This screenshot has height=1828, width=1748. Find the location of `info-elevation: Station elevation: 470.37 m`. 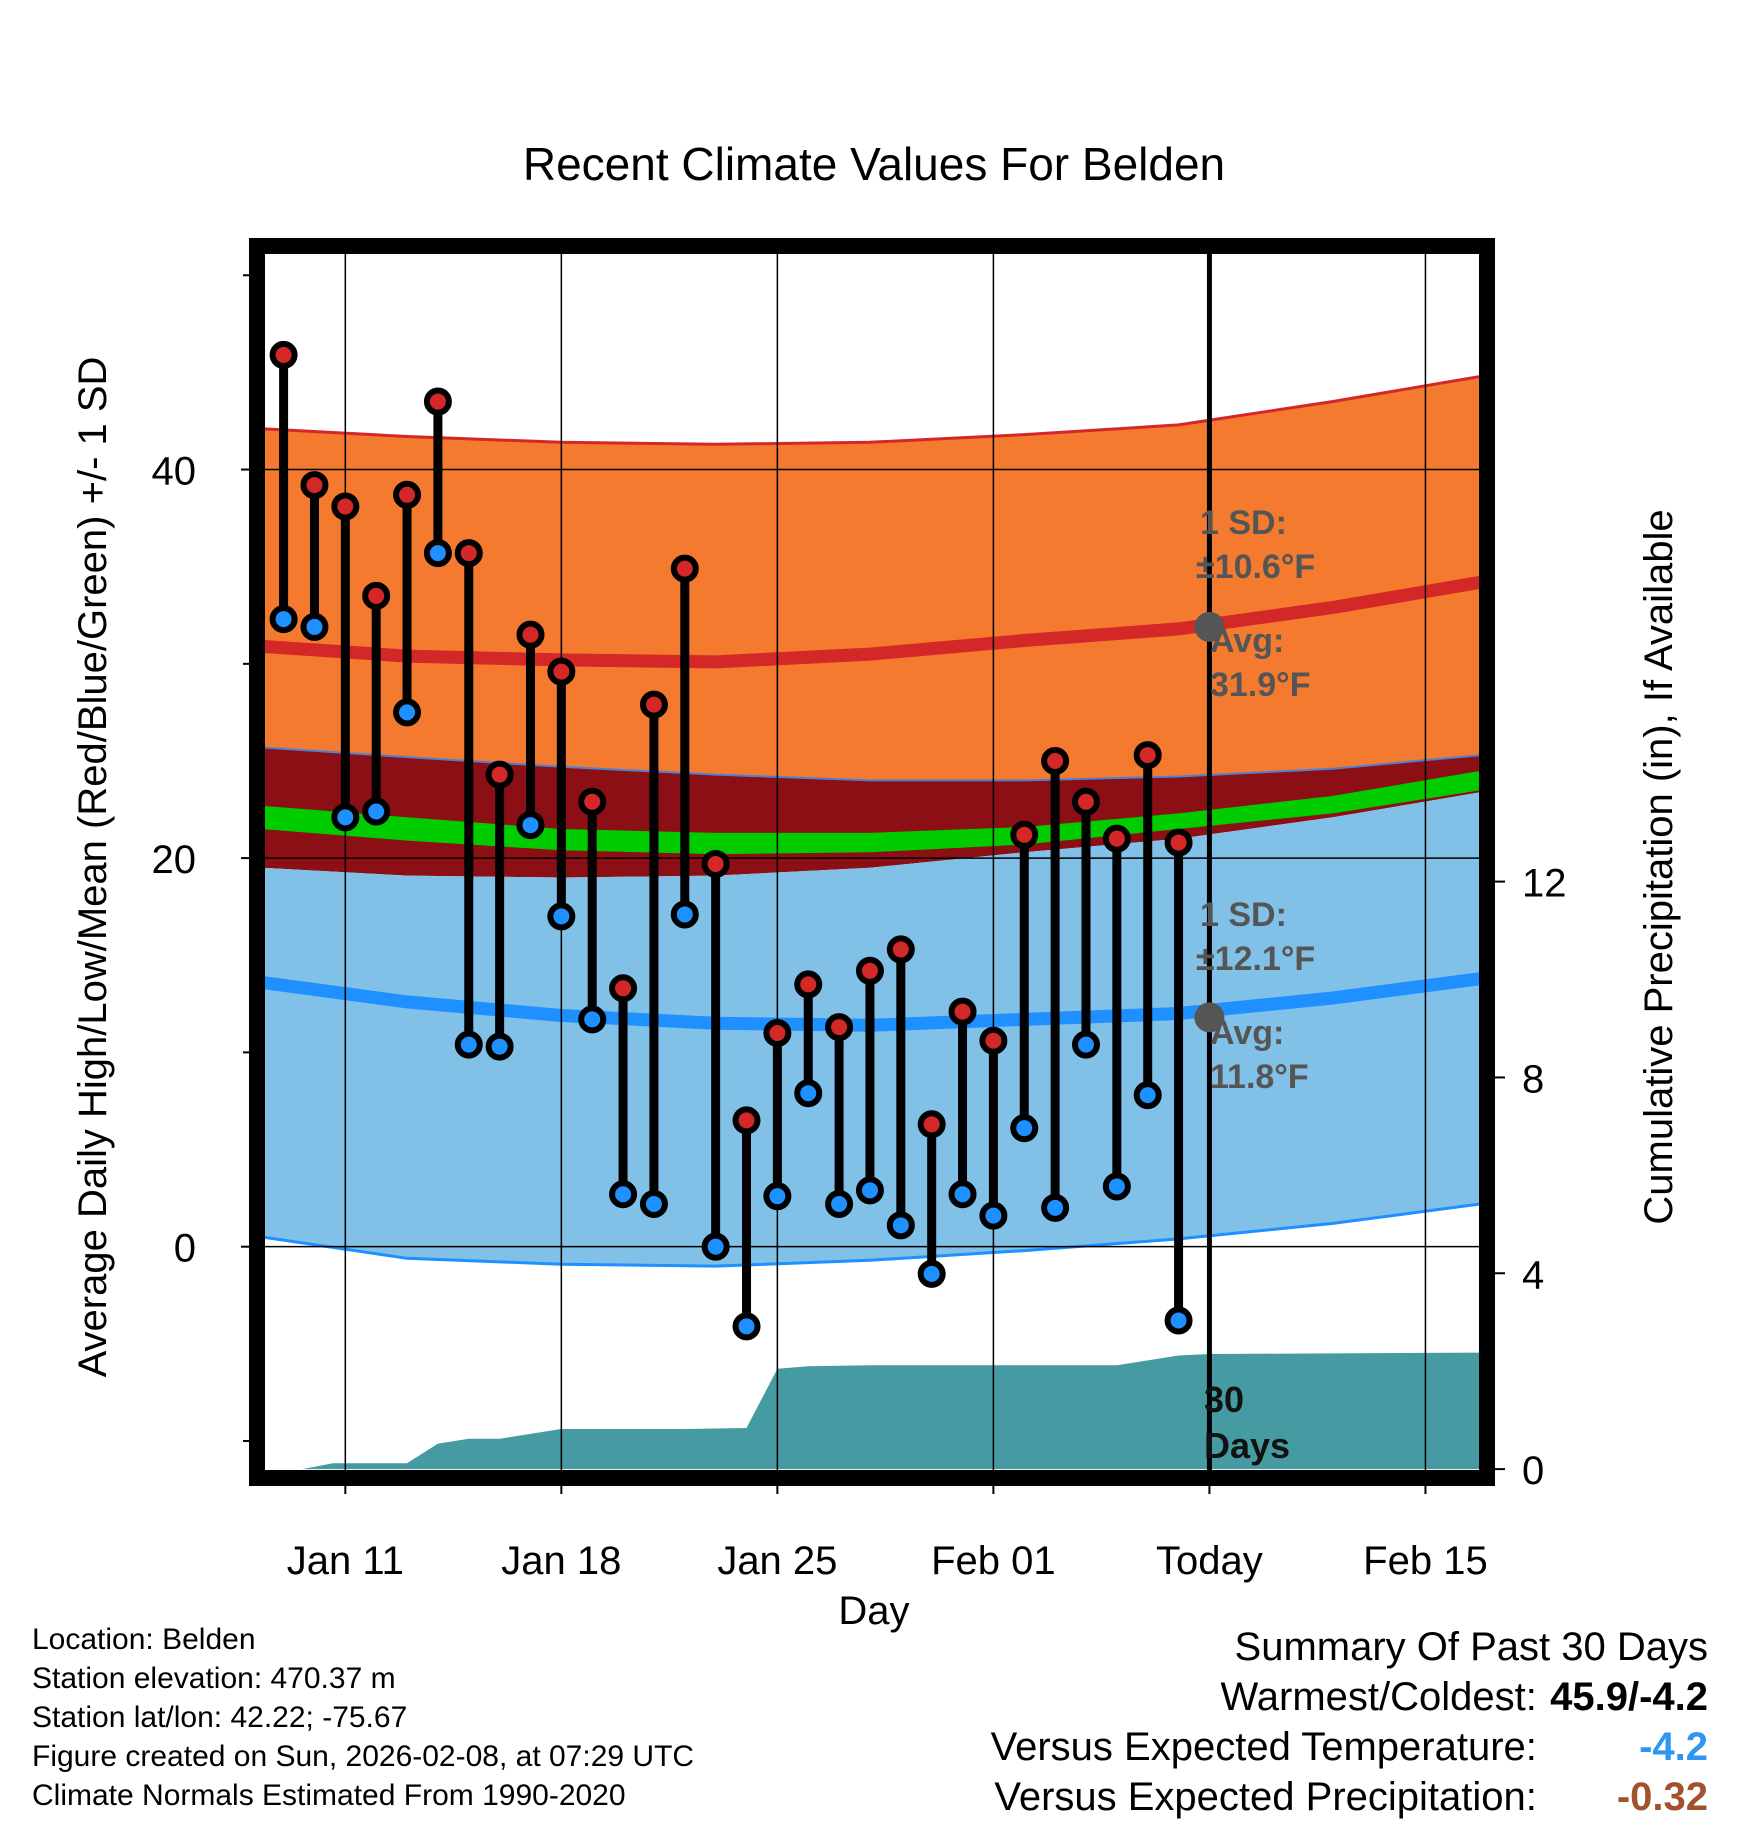

info-elevation: Station elevation: 470.37 m is located at coordinates (214, 1678).